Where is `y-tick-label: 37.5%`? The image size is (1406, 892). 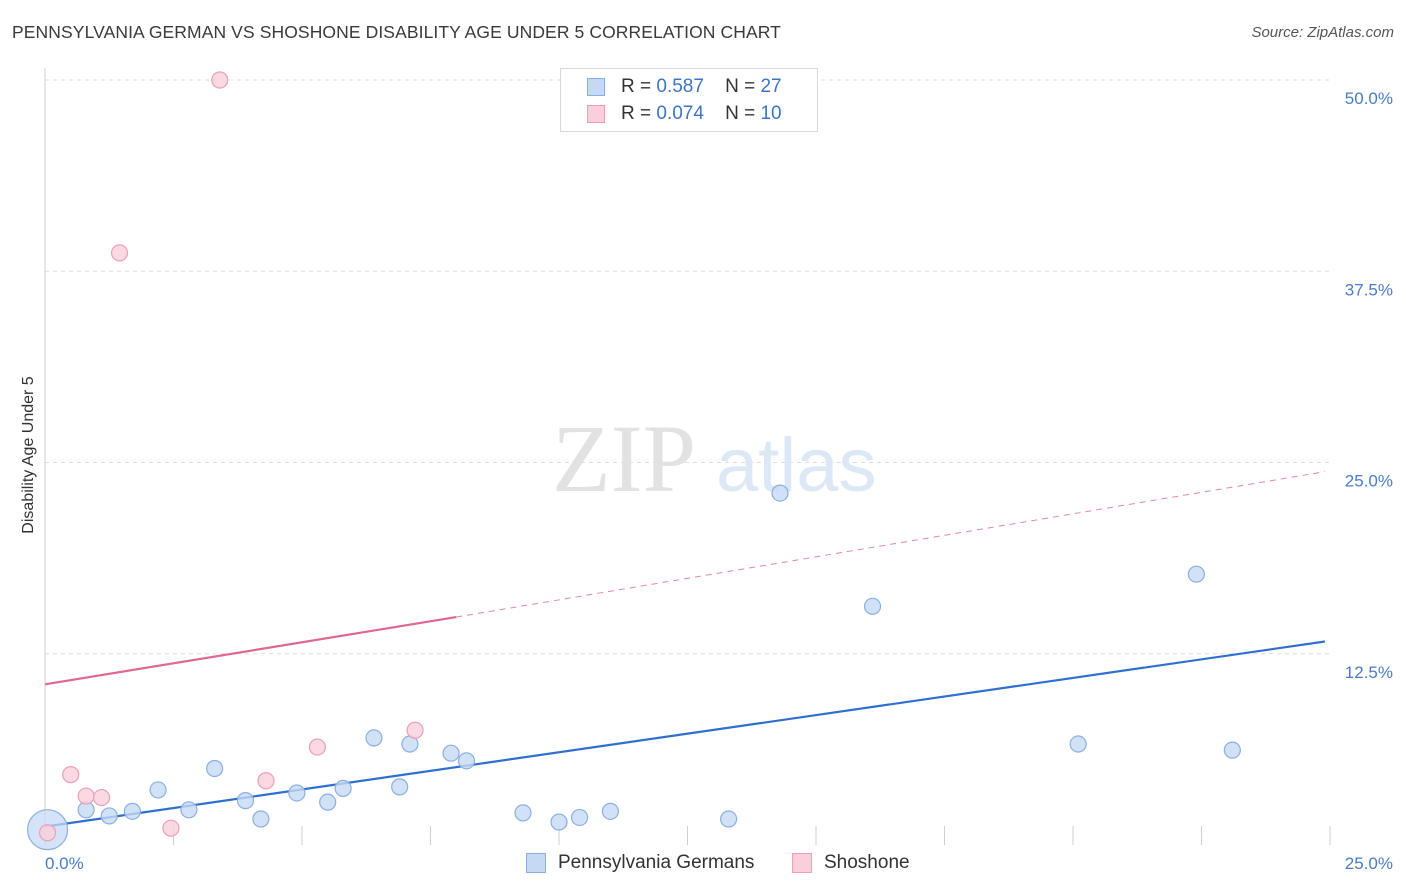 y-tick-label: 37.5% is located at coordinates (1369, 289).